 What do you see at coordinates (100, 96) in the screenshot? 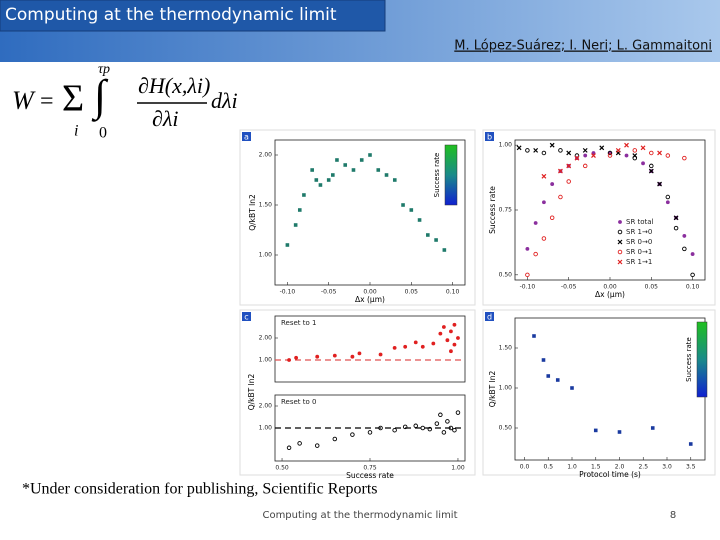
I see `formula-integral: ∫` at bounding box center [100, 96].